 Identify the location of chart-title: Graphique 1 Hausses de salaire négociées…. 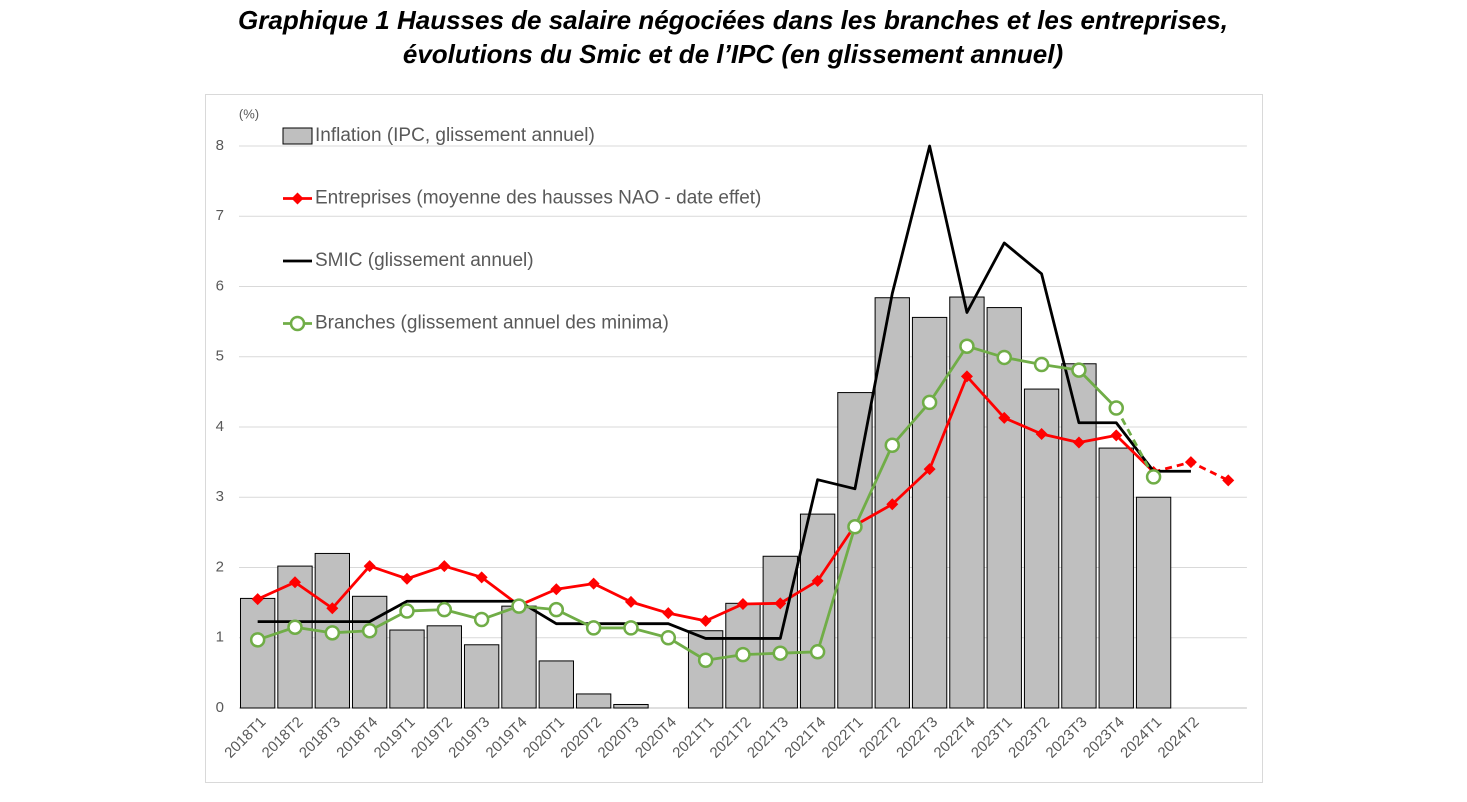
(733, 20).